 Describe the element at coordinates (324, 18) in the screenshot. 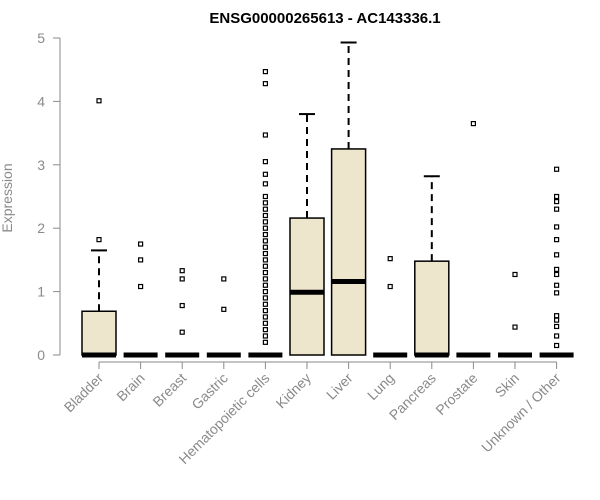

I see `chart-title: ENSG00000265613 - AC143336.1` at that location.